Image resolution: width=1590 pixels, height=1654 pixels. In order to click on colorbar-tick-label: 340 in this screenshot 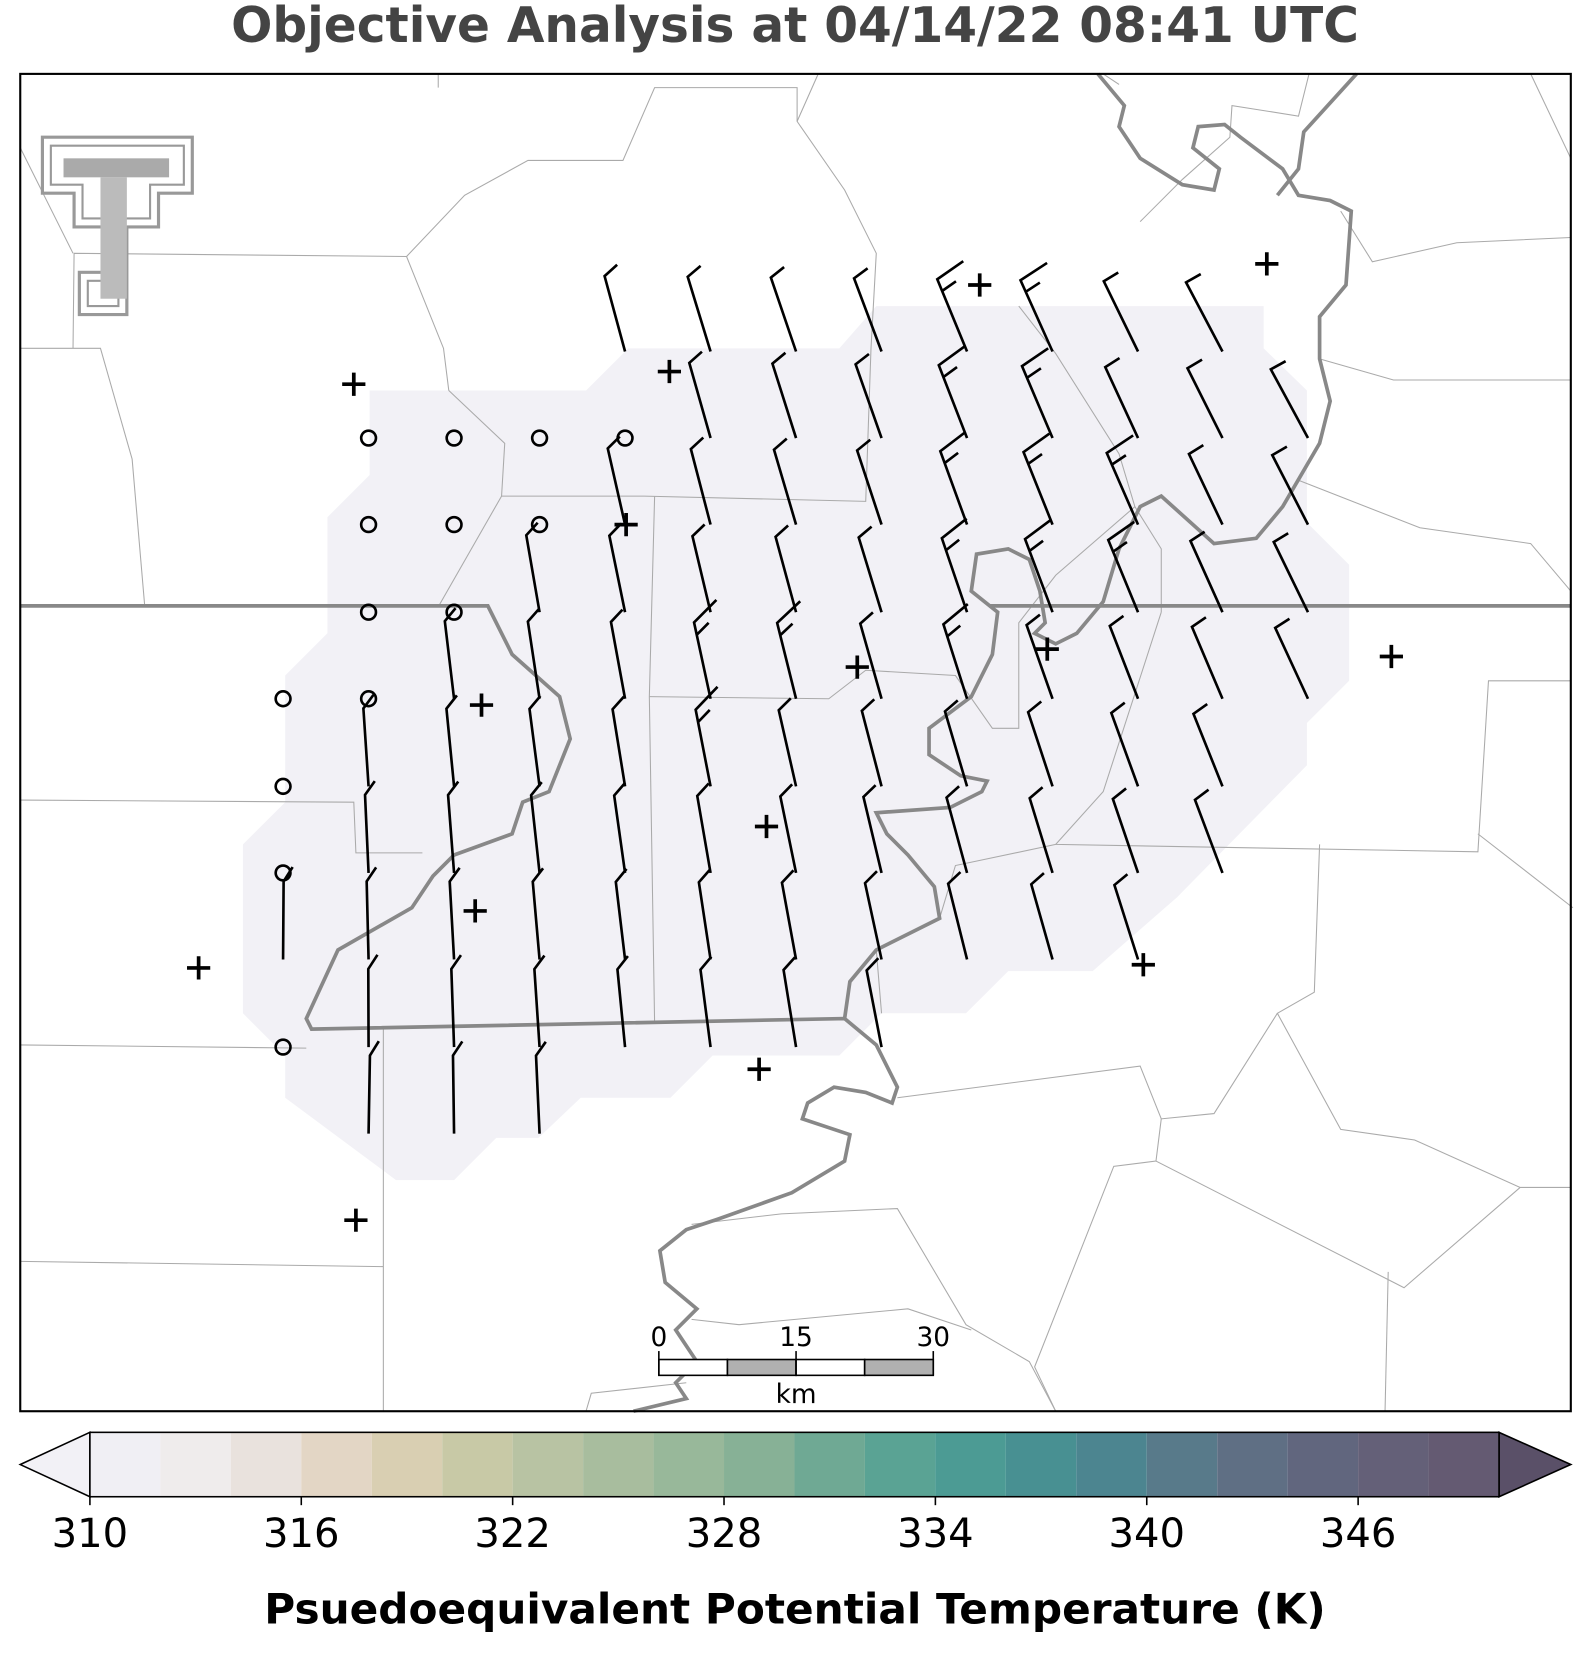, I will do `click(1146, 1534)`.